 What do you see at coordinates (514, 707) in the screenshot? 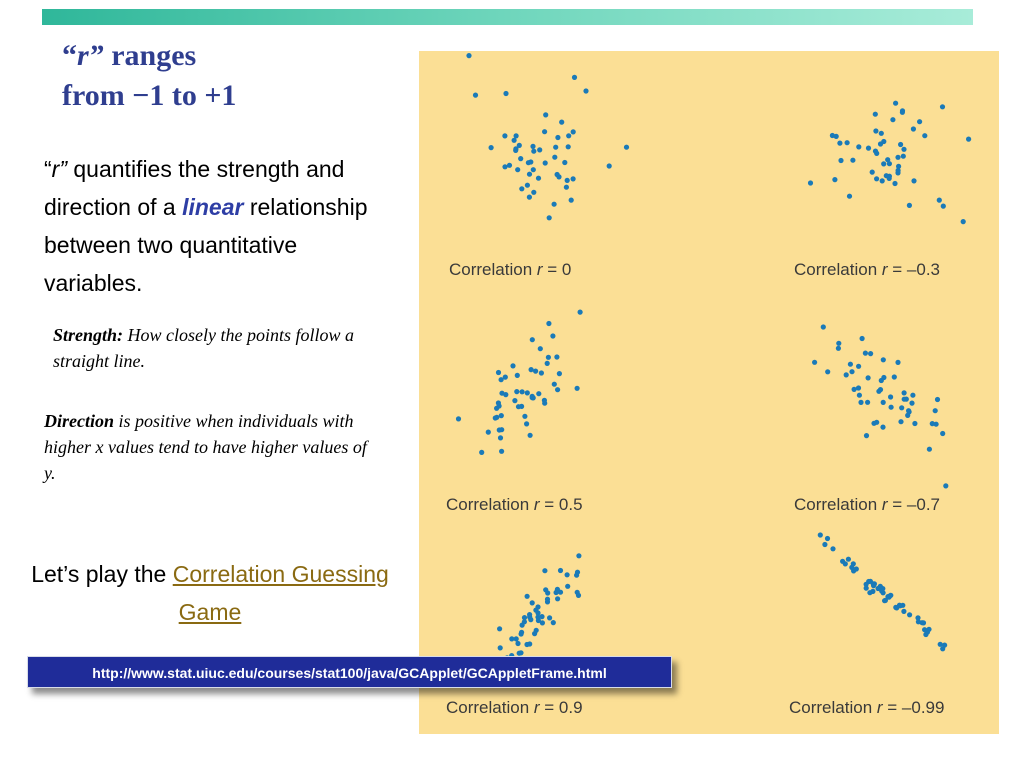
I see `scatterplot-caption: Correlation r = 0.9` at bounding box center [514, 707].